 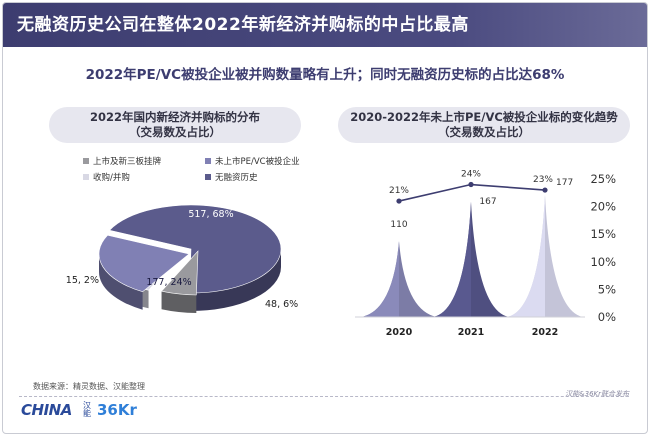 I want to click on trend-panel-title: 2020-2022年未上市PE/VC被投企业标的变化趋势 （交易数及占比）, so click(x=484, y=125).